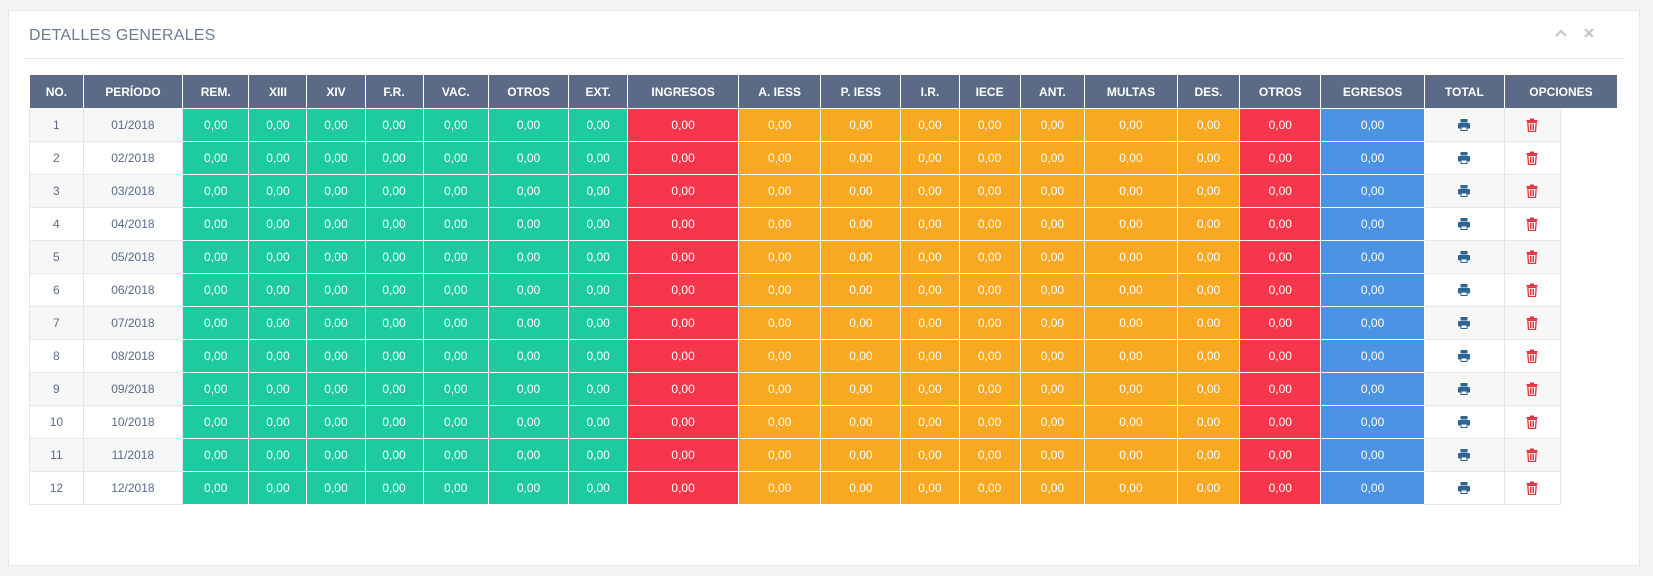 The image size is (1653, 576). Describe the element at coordinates (1131, 91) in the screenshot. I see `column-header: MULTAS` at that location.